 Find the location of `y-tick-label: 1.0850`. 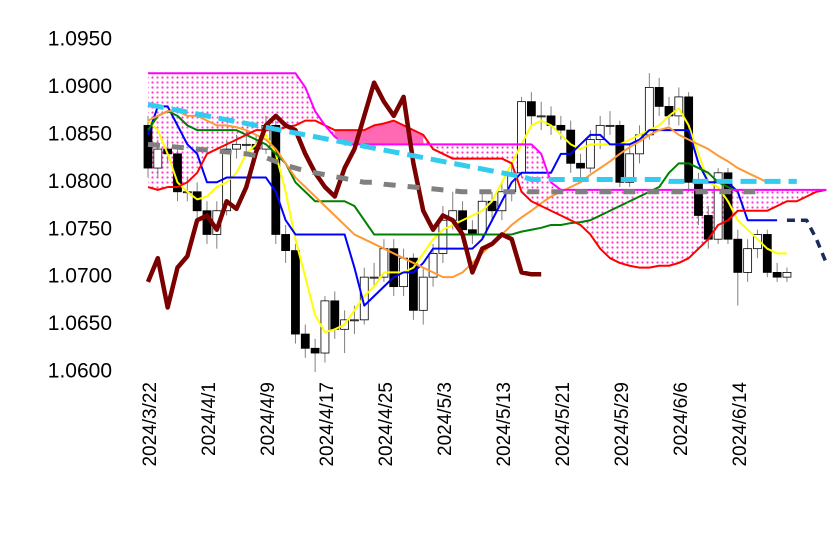

y-tick-label: 1.0850 is located at coordinates (80, 133).